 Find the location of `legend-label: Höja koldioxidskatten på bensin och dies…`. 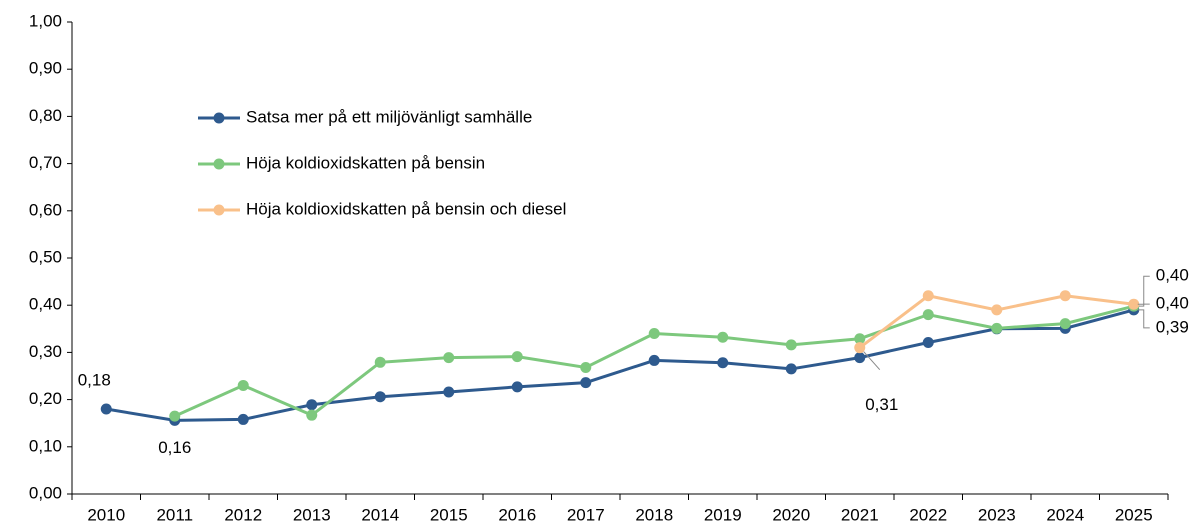

legend-label: Höja koldioxidskatten på bensin och dies… is located at coordinates (406, 208).